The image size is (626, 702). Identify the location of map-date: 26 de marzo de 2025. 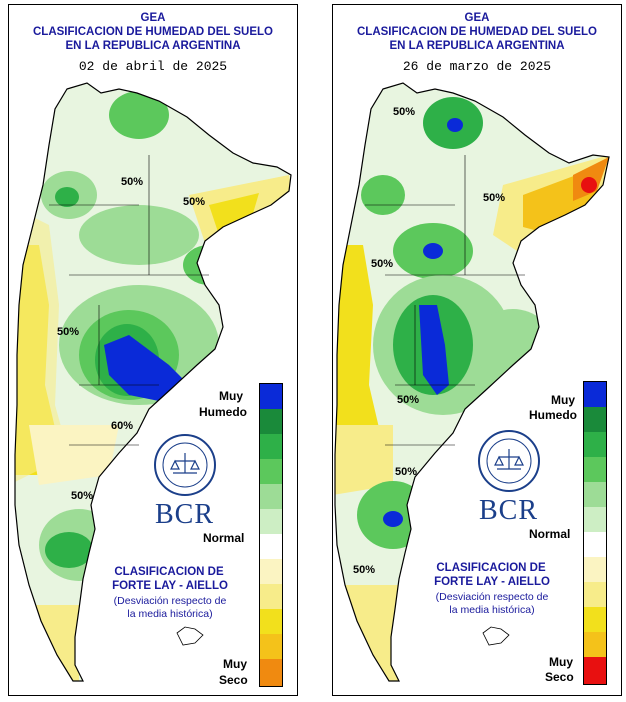
(477, 66).